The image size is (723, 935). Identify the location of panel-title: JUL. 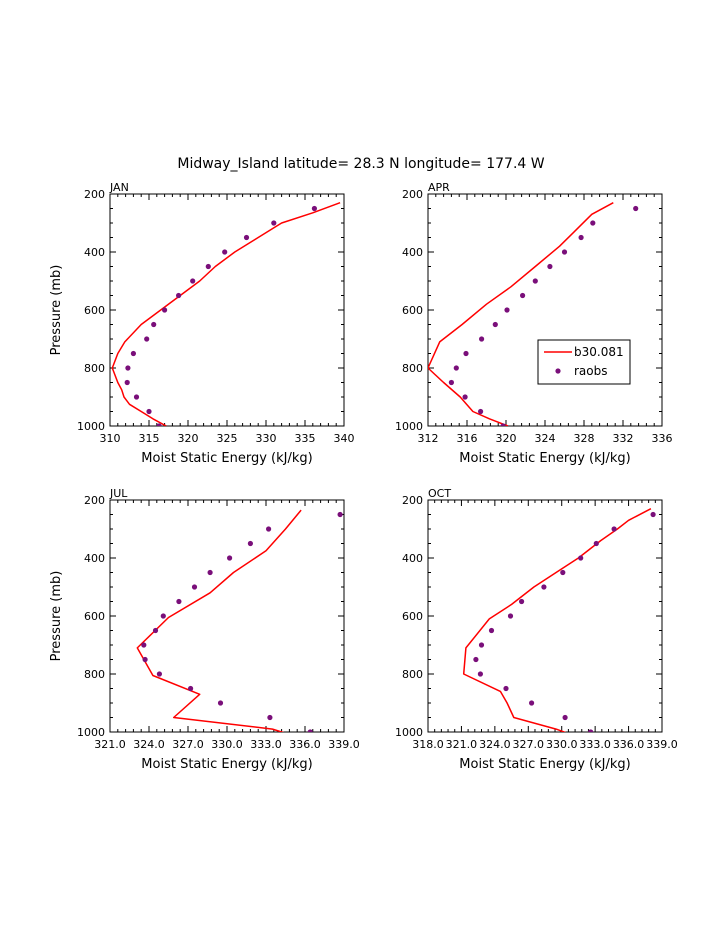
(118, 493).